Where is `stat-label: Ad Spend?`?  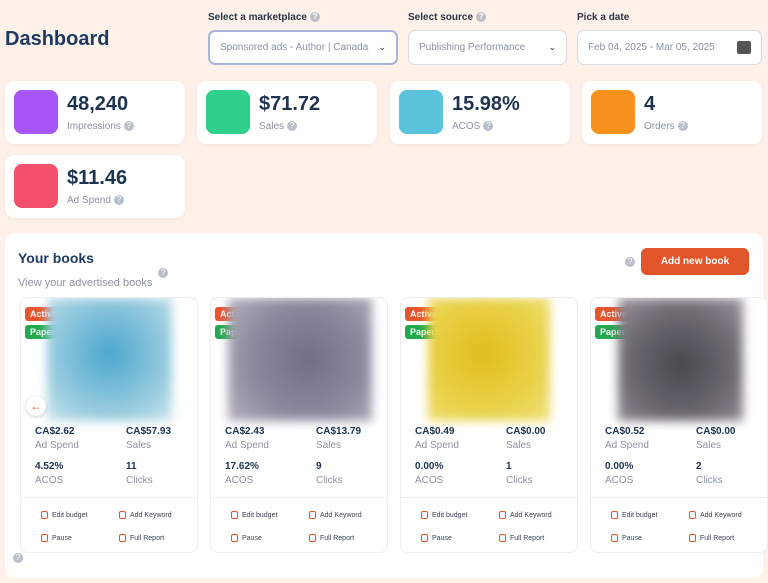
stat-label: Ad Spend? is located at coordinates (95, 200).